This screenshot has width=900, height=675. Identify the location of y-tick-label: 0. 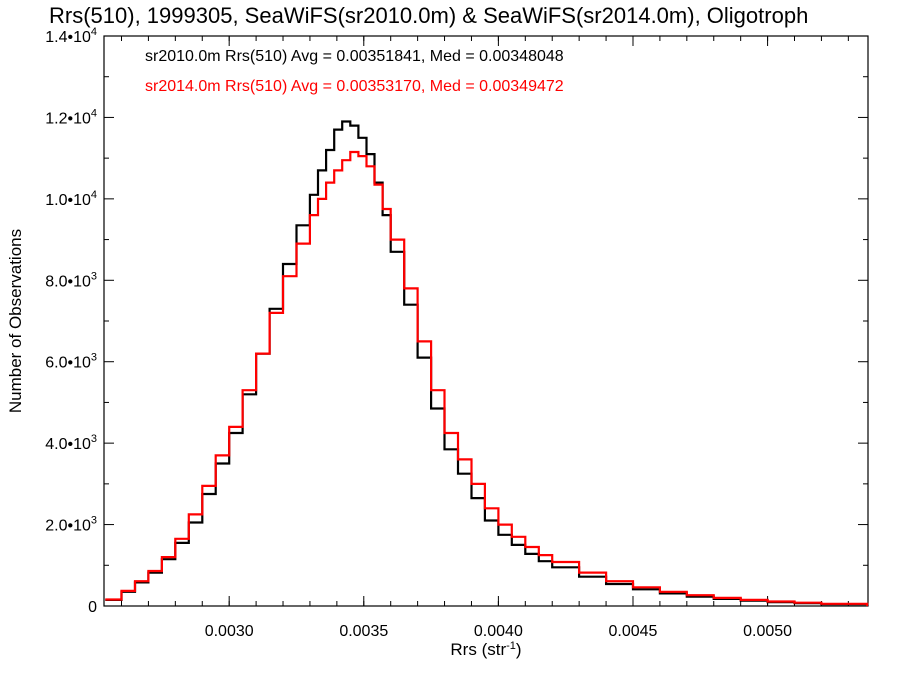
(92, 607).